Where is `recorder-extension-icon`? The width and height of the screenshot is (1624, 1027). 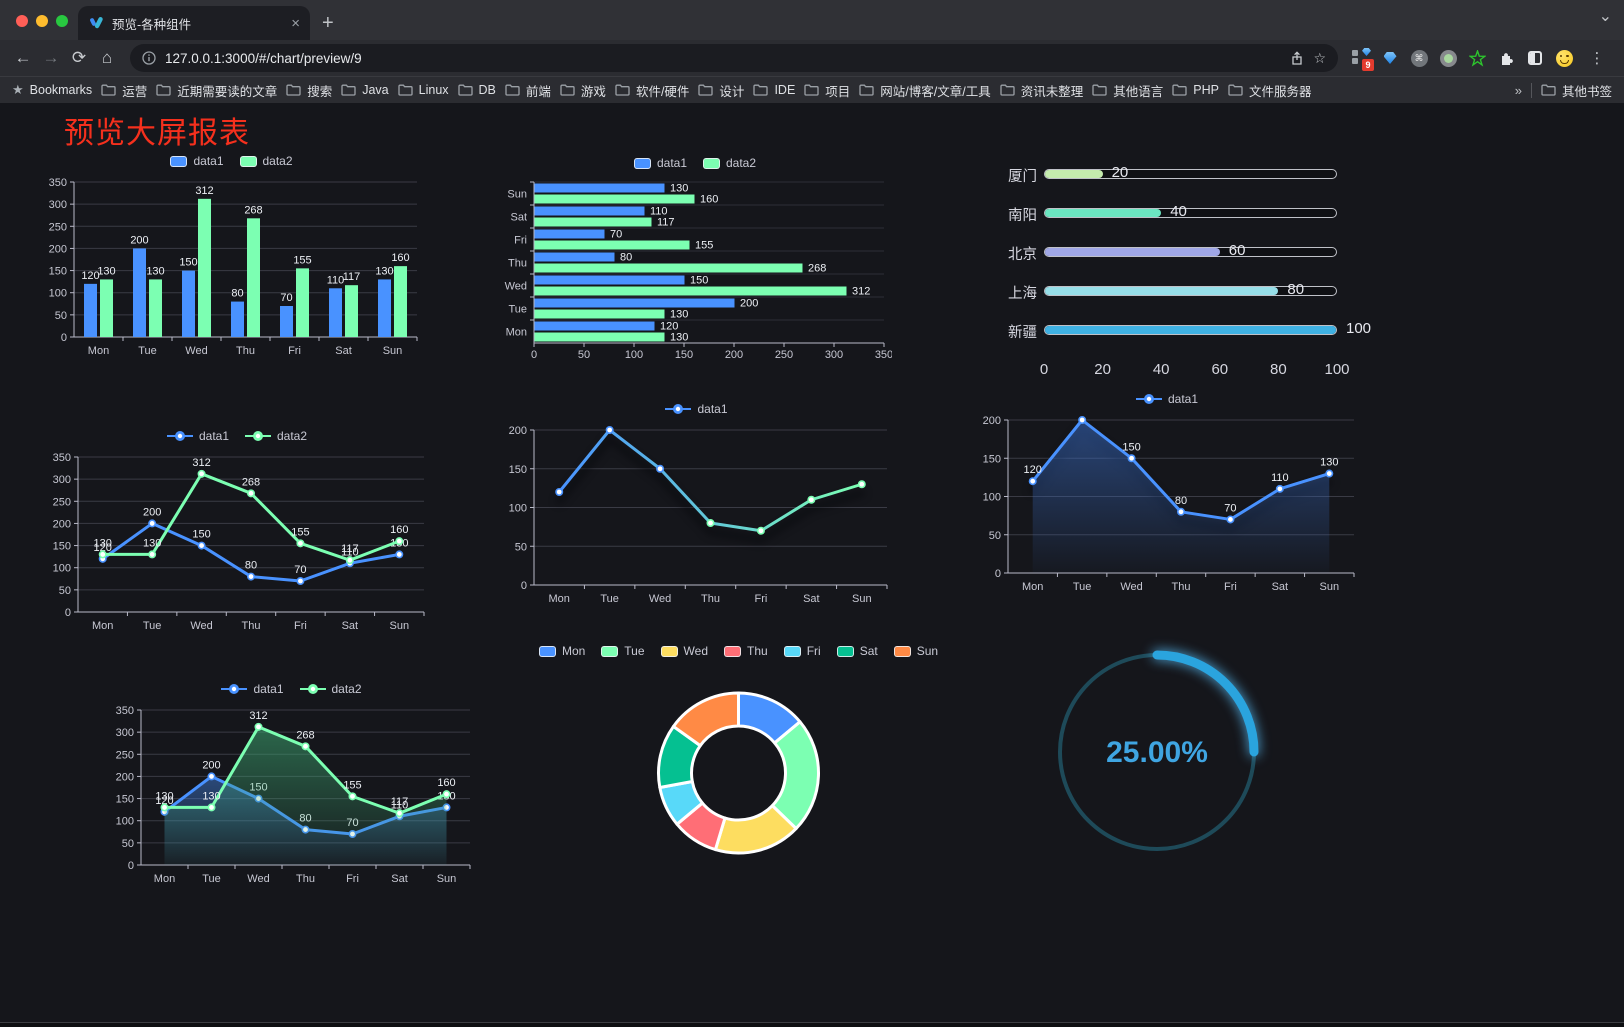 recorder-extension-icon is located at coordinates (1448, 58).